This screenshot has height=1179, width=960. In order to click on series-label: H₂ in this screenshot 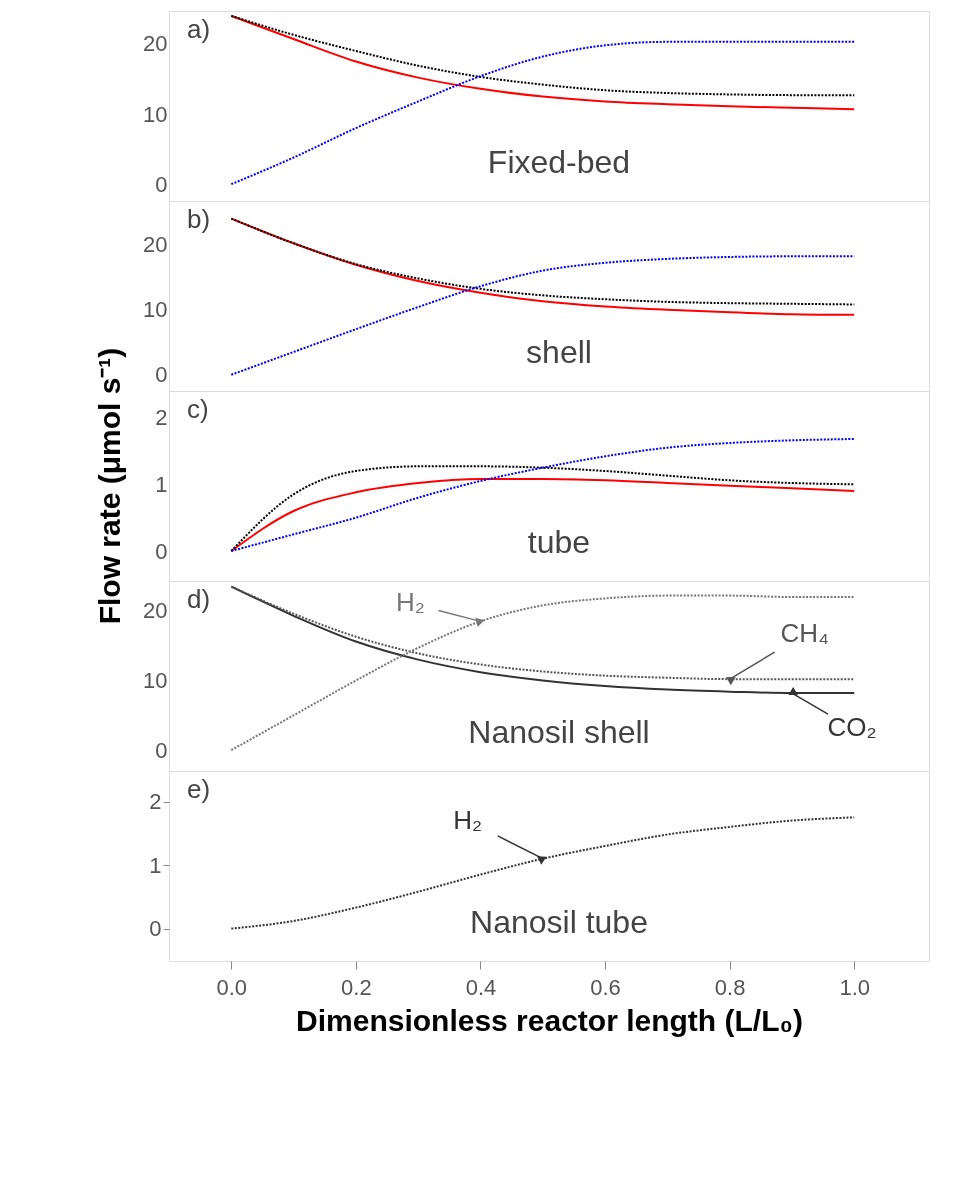, I will do `click(468, 819)`.